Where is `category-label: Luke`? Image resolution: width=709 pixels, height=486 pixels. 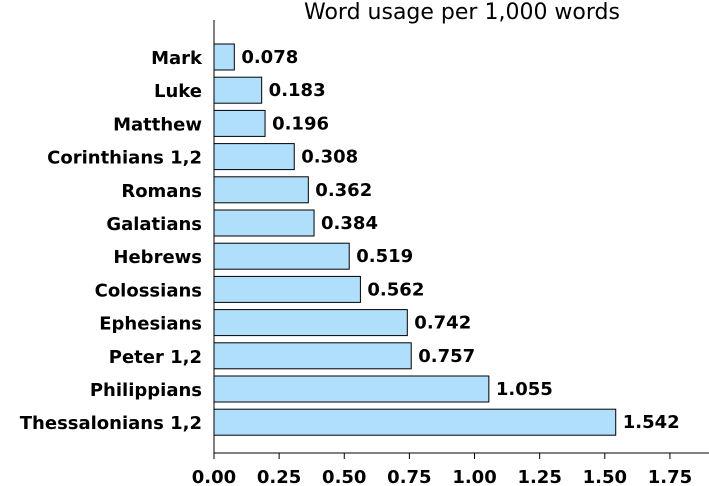
category-label: Luke is located at coordinates (178, 91).